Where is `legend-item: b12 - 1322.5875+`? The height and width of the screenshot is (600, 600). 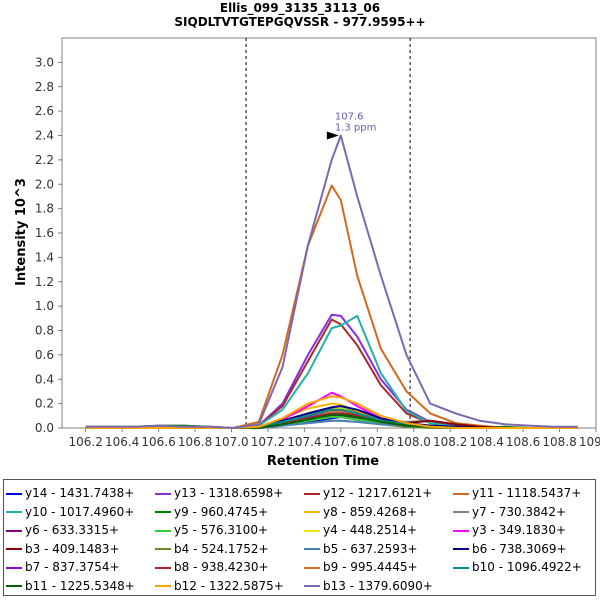 legend-item: b12 - 1322.5875+ is located at coordinates (219, 586).